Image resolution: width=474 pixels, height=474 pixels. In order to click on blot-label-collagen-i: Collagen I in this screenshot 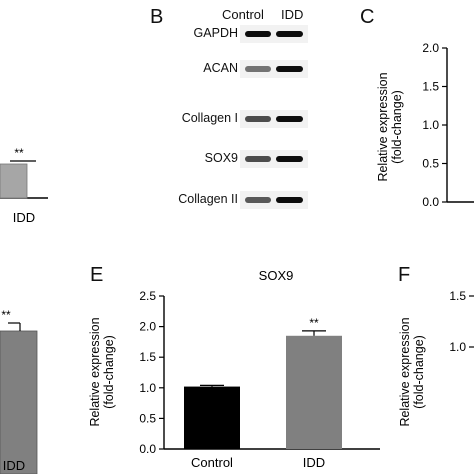, I will do `click(209, 118)`.